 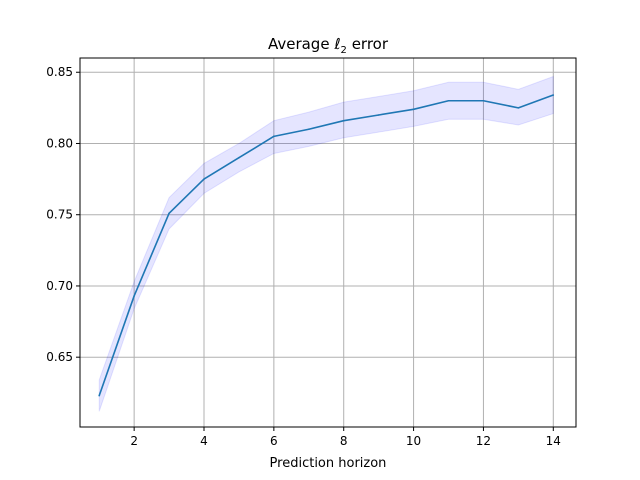 I want to click on y-tick-label: 0.65, so click(x=59, y=357).